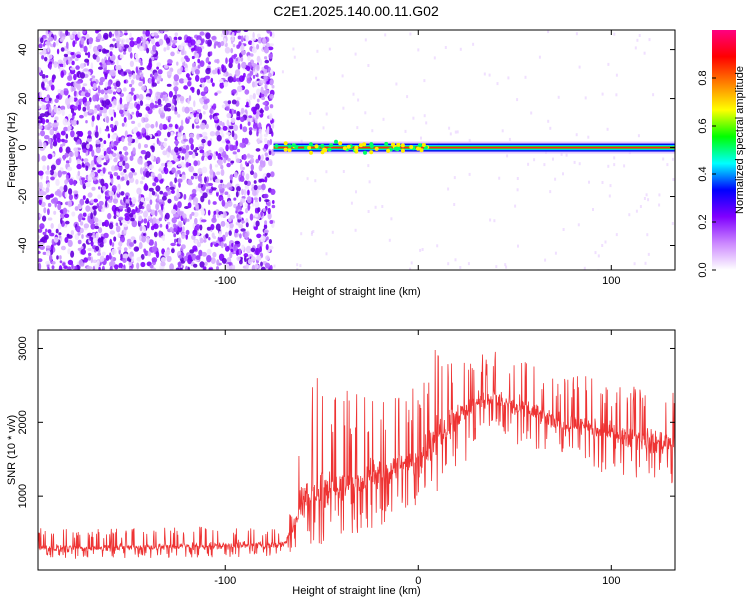 The image size is (750, 600). Describe the element at coordinates (611, 281) in the screenshot. I see `spectrogram-x-tick-label: 100` at that location.